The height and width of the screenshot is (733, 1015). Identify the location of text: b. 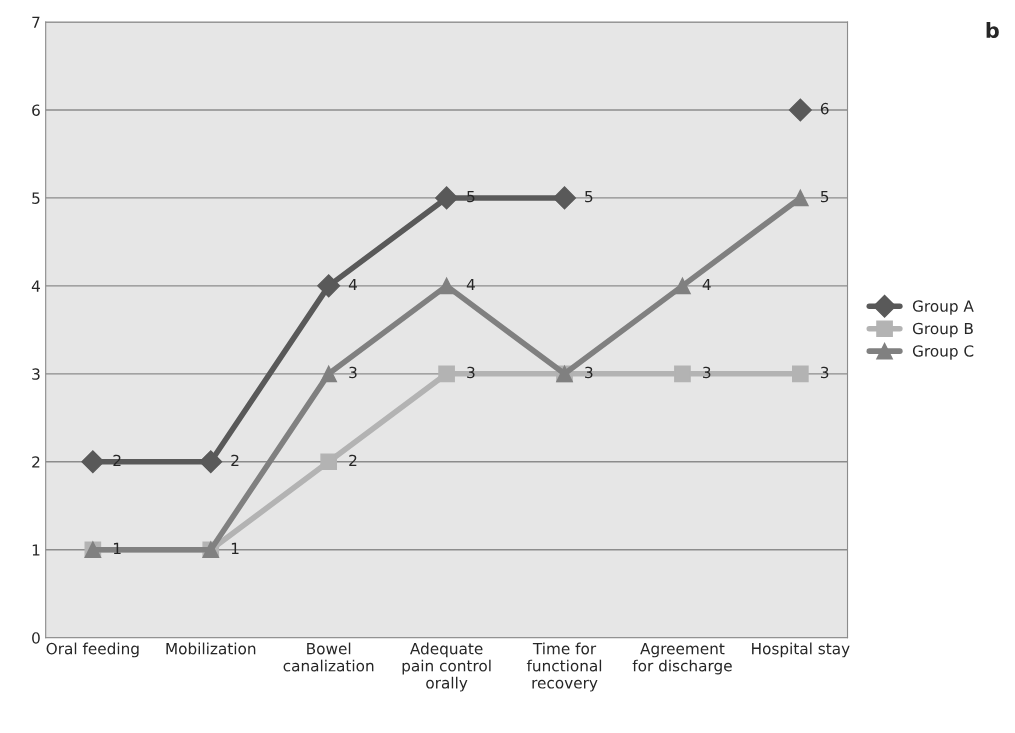
(992, 30).